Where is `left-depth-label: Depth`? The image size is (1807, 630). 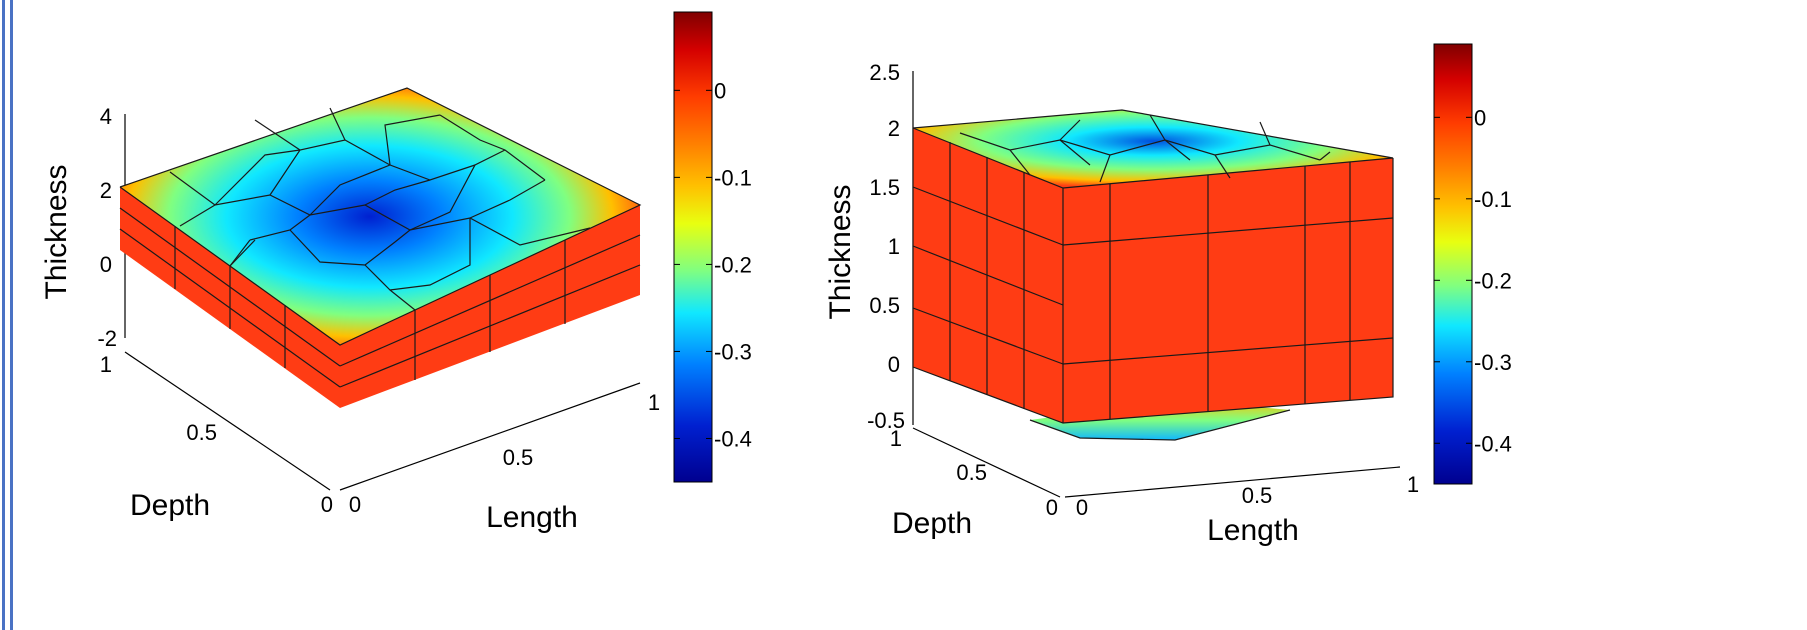 left-depth-label: Depth is located at coordinates (170, 505).